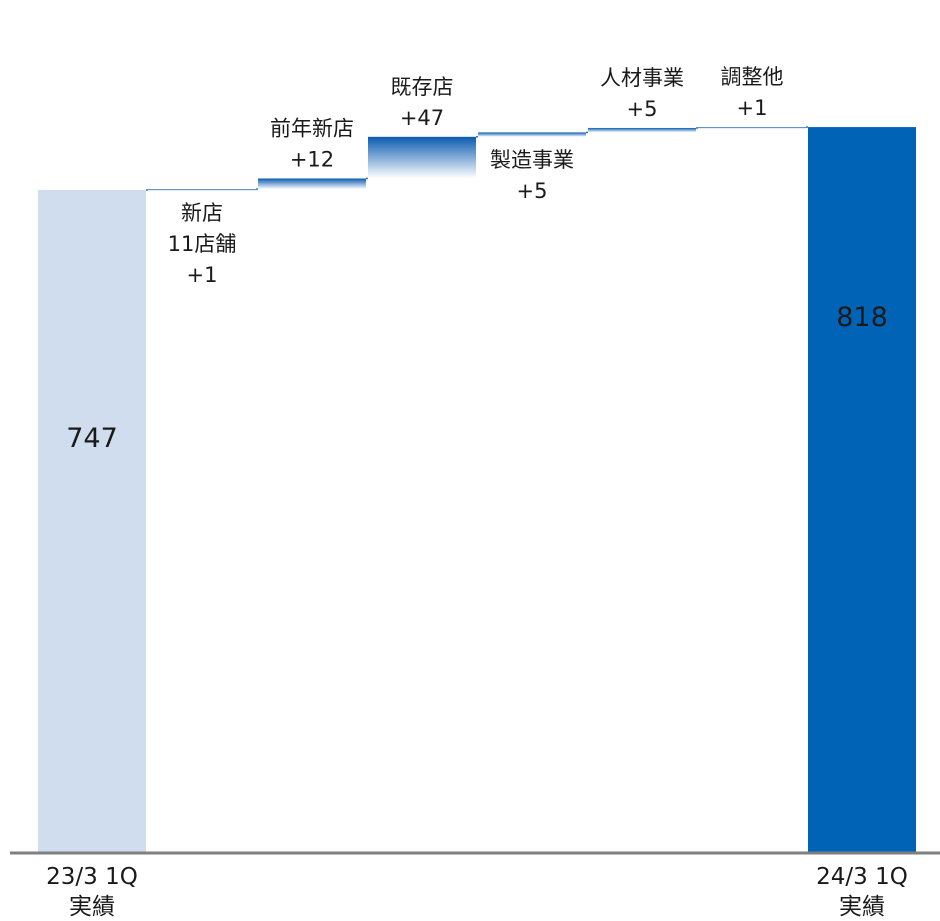 This screenshot has height=921, width=940. Describe the element at coordinates (92, 907) in the screenshot. I see `category-label-0-1: 実績` at that location.